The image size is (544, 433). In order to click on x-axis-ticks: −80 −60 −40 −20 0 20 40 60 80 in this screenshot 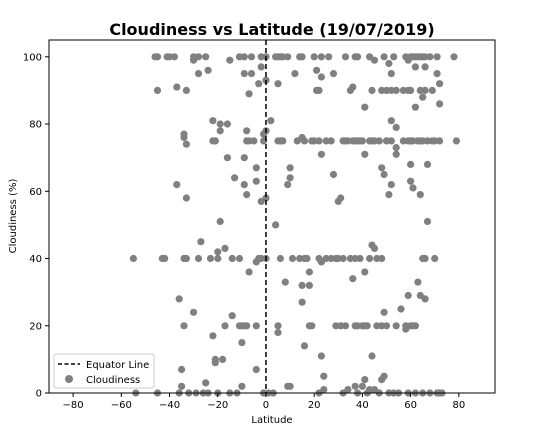, I will do `click(264, 402)`.